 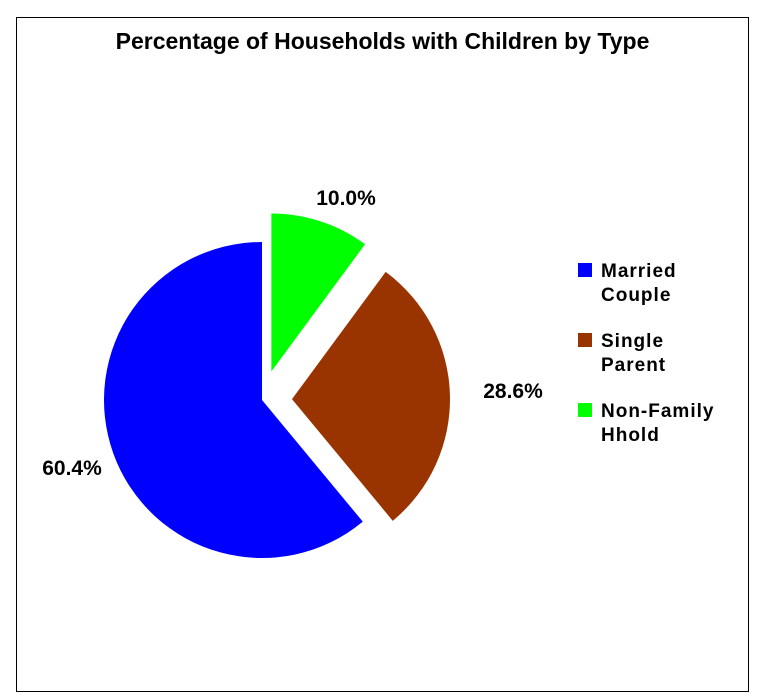 I want to click on legend-label-line: Couple, so click(x=636, y=295).